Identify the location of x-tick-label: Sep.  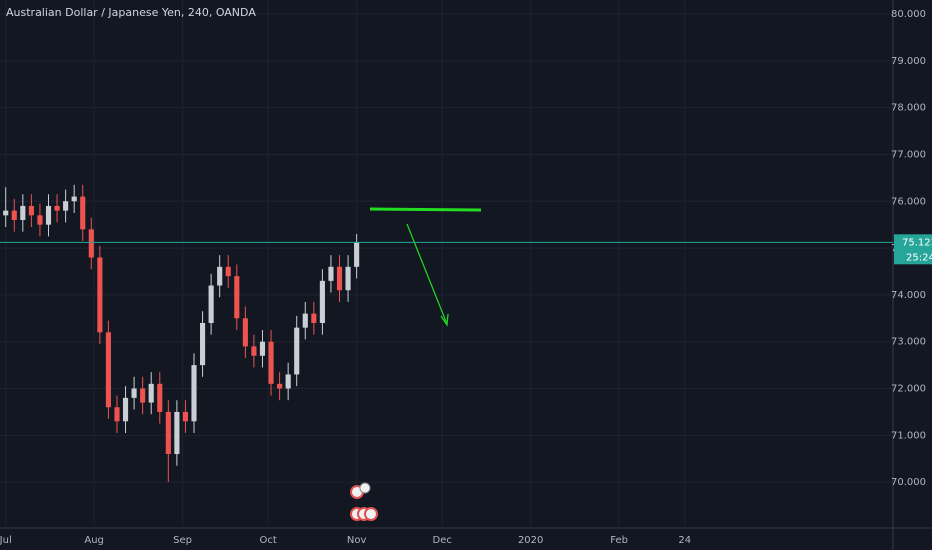
(182, 540).